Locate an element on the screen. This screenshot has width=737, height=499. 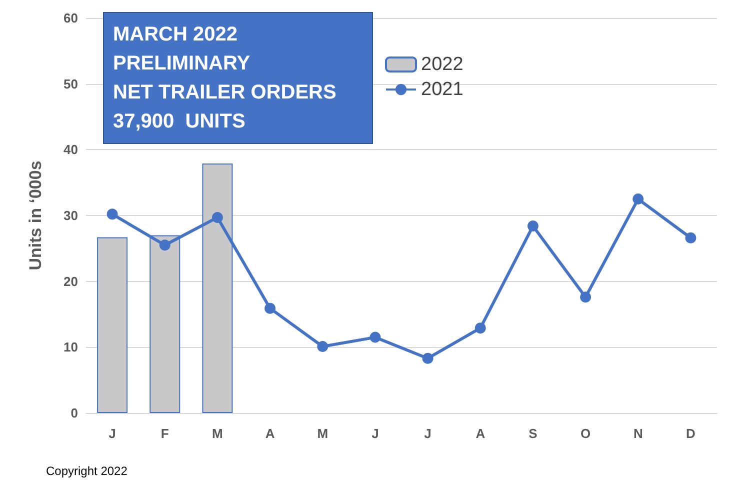
y-tick-label: 30 is located at coordinates (71, 215).